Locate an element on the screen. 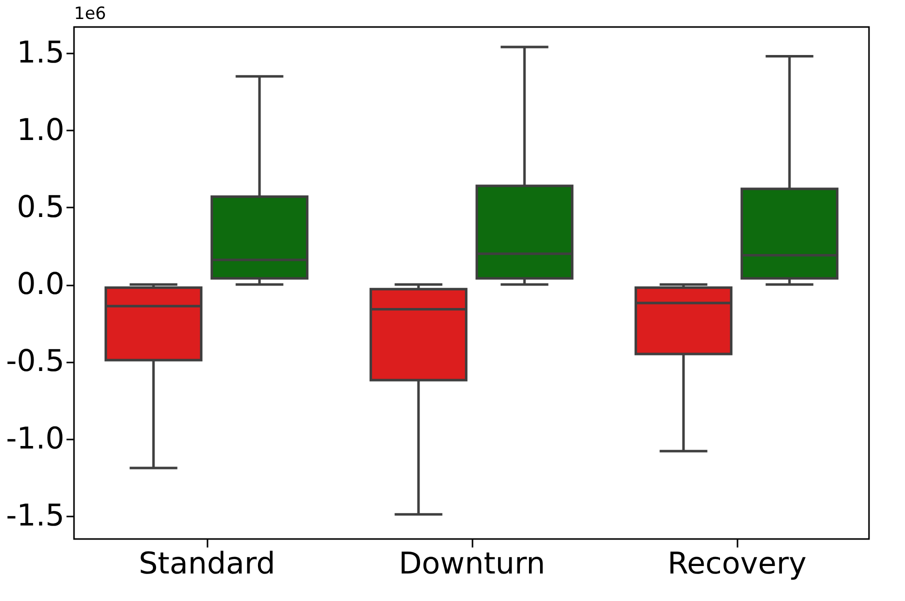 The width and height of the screenshot is (905, 601). y-tick-label: 1.0 is located at coordinates (40, 130).